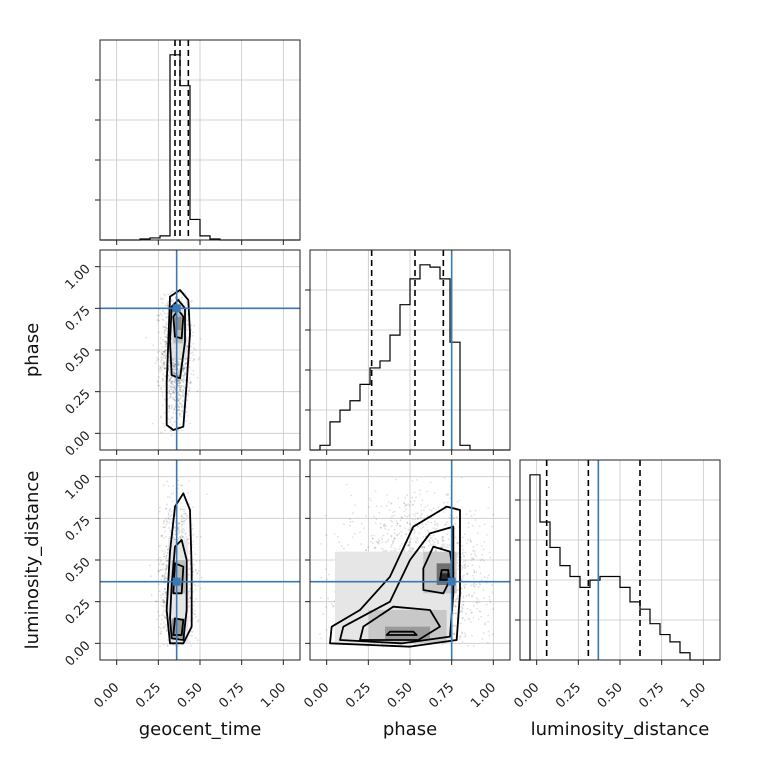 The image size is (760, 760). What do you see at coordinates (610, 695) in the screenshot?
I see `x-tick-label: 0.50` at bounding box center [610, 695].